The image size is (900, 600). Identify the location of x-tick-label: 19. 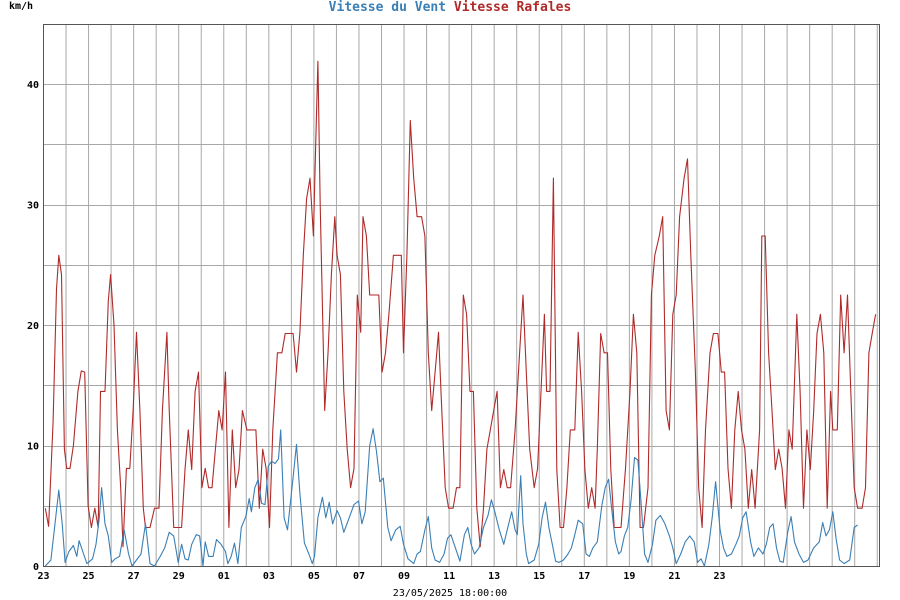
(629, 576).